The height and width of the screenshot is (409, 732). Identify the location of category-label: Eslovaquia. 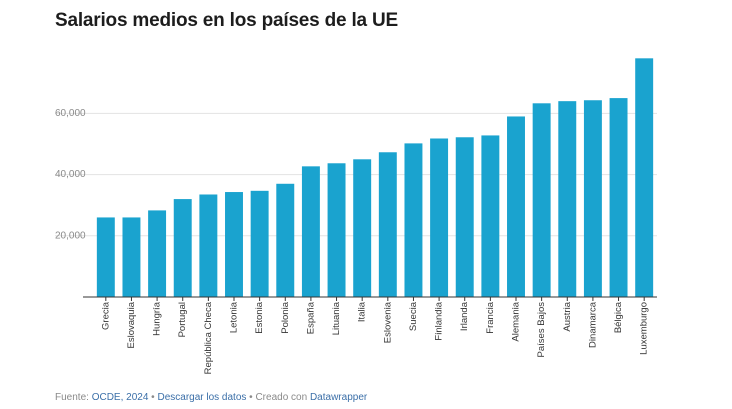
(131, 324).